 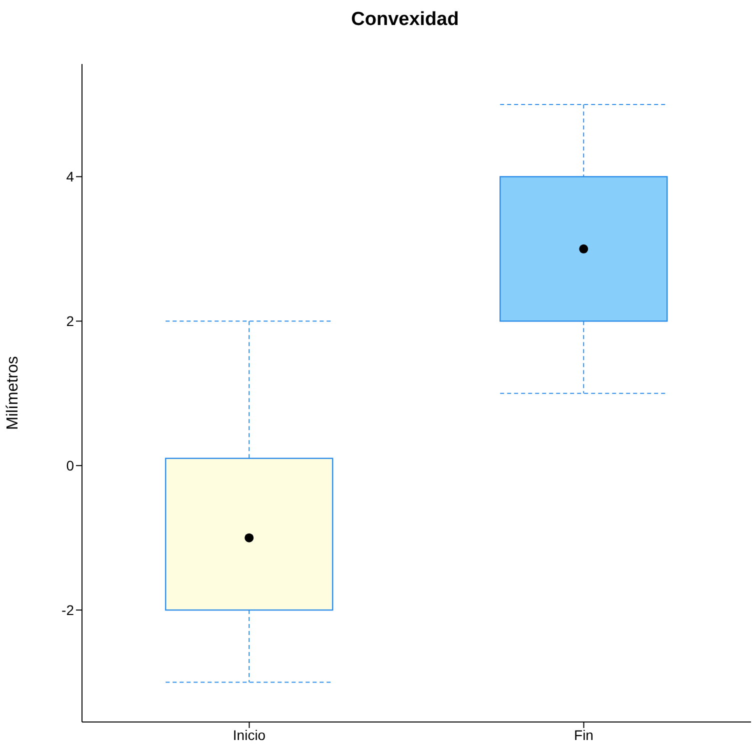 I want to click on y-tick-label: 2, so click(x=70, y=321).